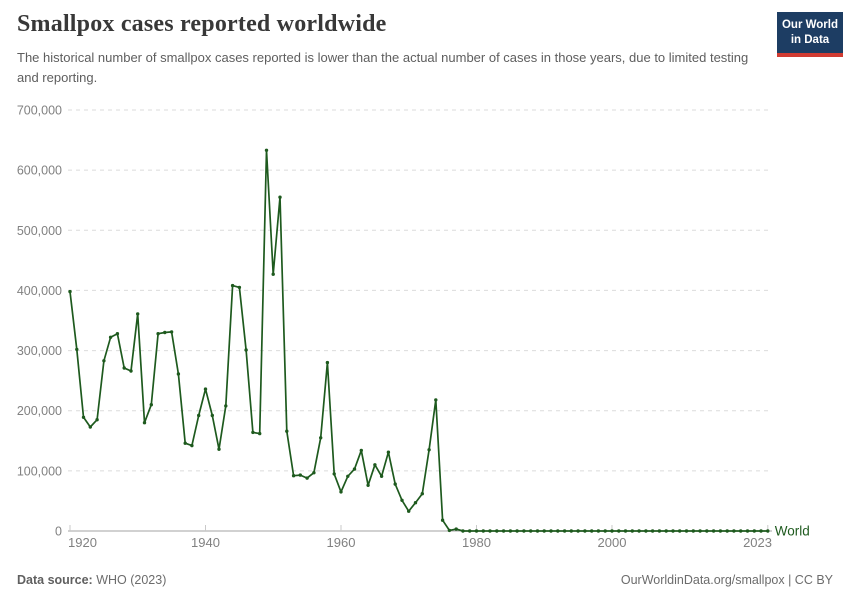 This screenshot has height=600, width=850. Describe the element at coordinates (792, 531) in the screenshot. I see `series-entity-label: World` at that location.